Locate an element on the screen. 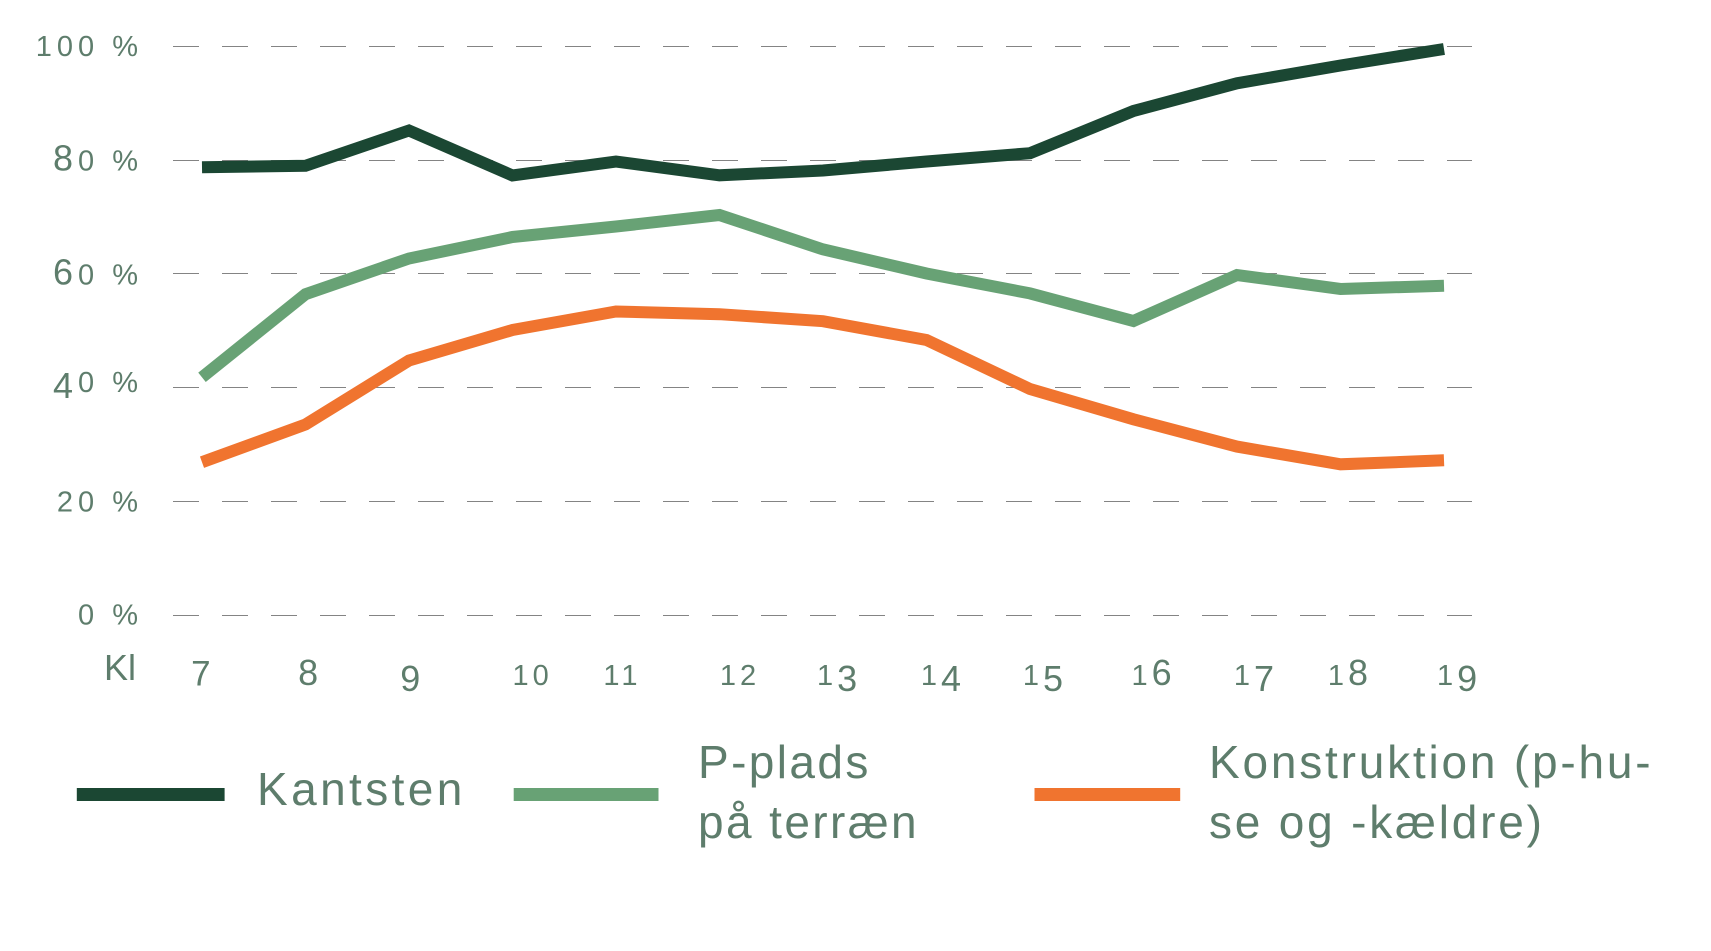 The width and height of the screenshot is (1711, 951). svg-text: 12 is located at coordinates (740, 676).